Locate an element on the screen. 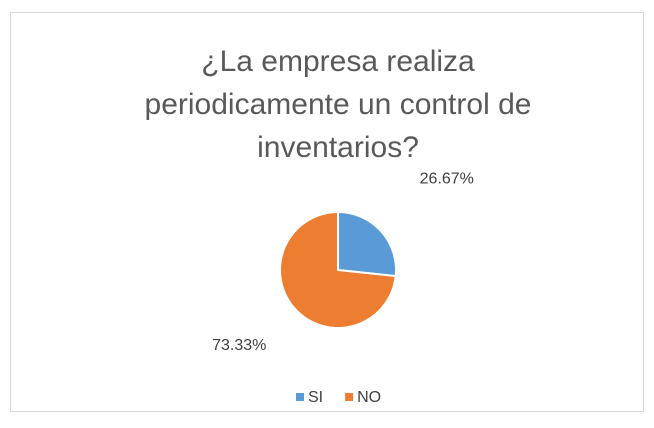  legend-label: NO is located at coordinates (369, 397).